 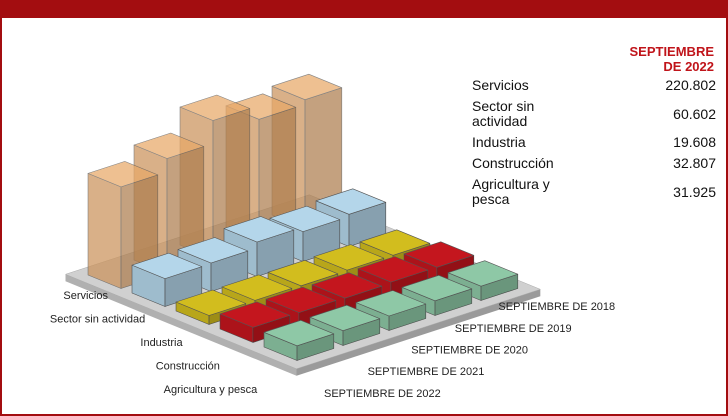 What do you see at coordinates (469, 351) in the screenshot?
I see `column-label: SEPTIEMBRE DE 2020` at bounding box center [469, 351].